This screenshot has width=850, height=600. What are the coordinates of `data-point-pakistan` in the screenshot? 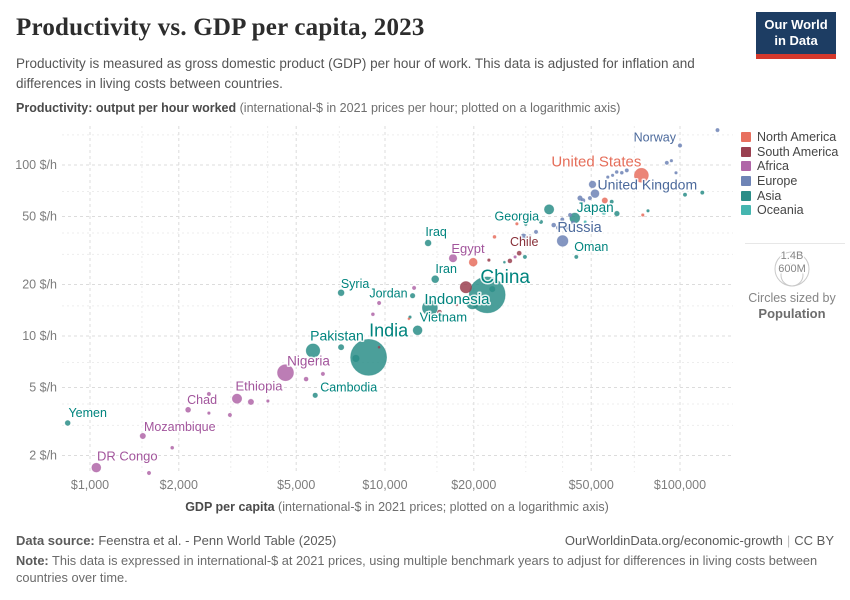 It's located at (313, 350).